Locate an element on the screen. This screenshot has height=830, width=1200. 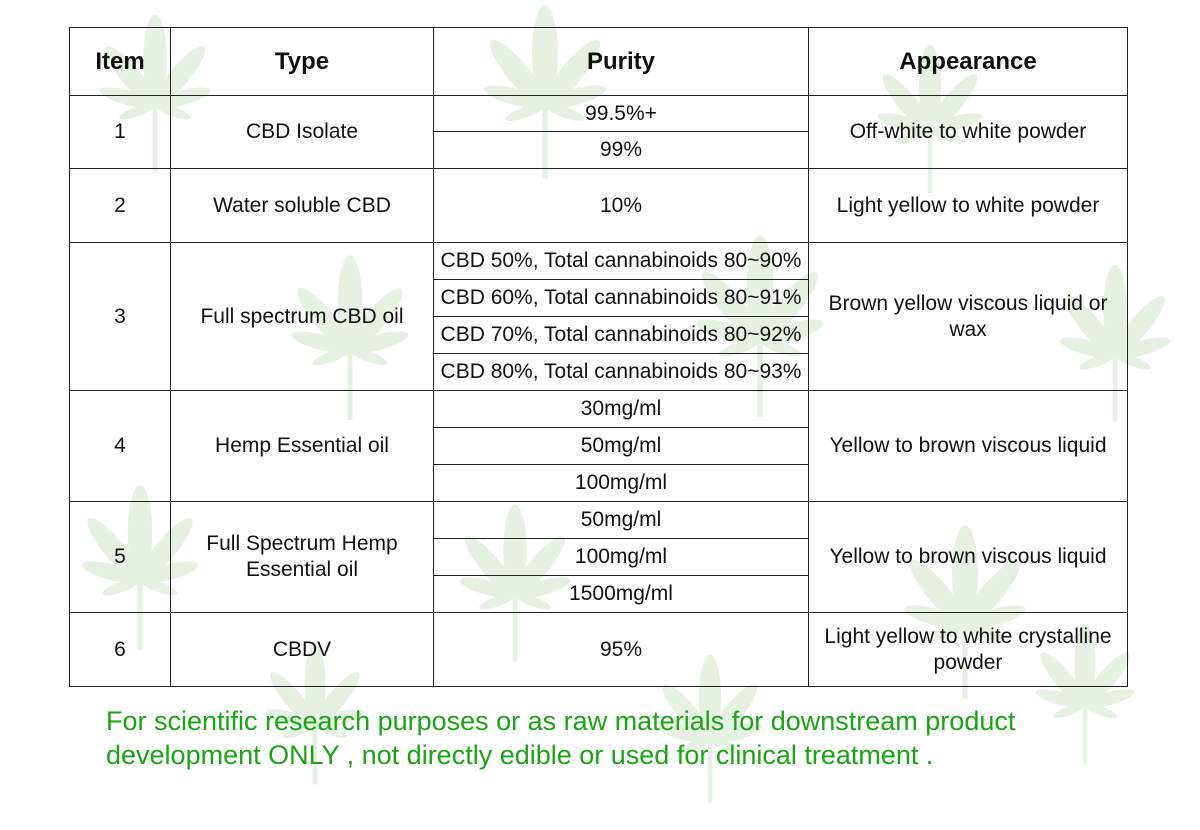
purity-cell: 95% is located at coordinates (621, 649).